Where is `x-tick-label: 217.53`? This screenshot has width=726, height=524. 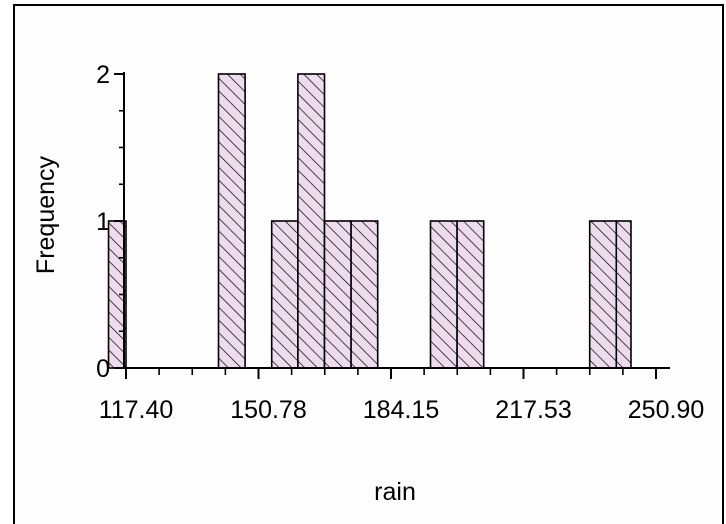
x-tick-label: 217.53 is located at coordinates (533, 410).